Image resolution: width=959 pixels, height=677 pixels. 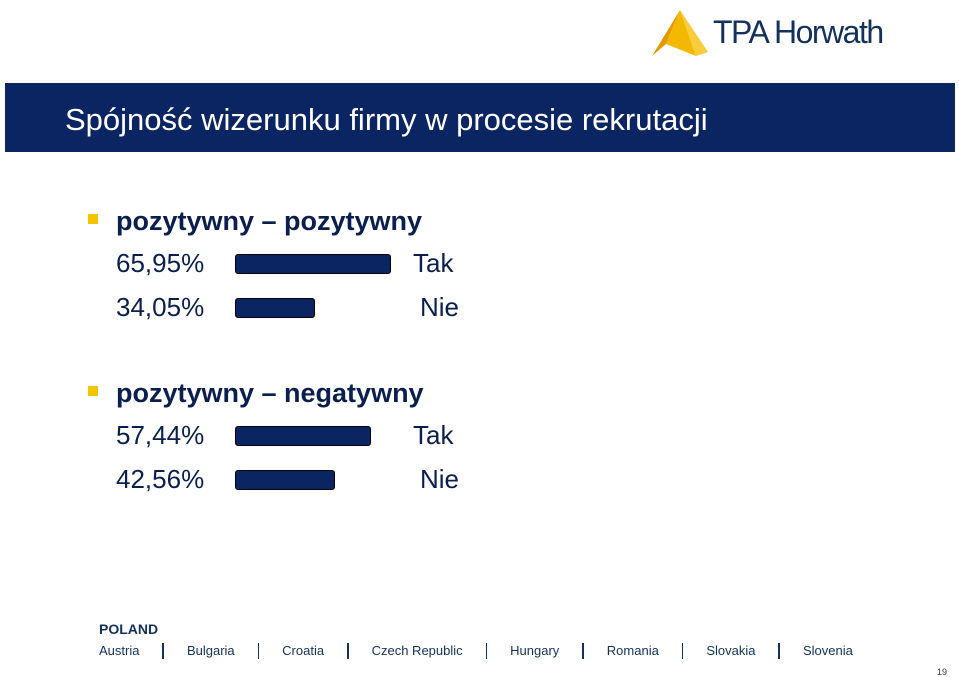 What do you see at coordinates (417, 650) in the screenshot?
I see `footer-country-item: Czech Republic` at bounding box center [417, 650].